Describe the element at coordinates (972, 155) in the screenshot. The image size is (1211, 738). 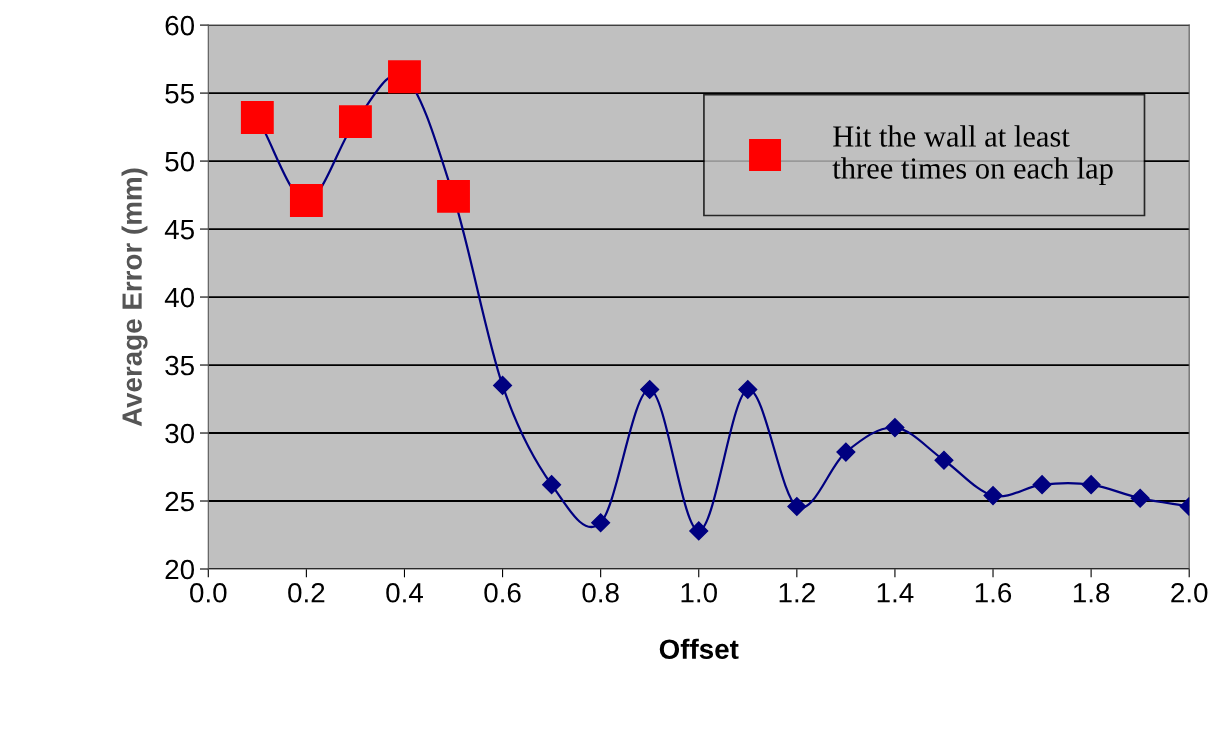
I see `legend-label: Hit the wall at least three times on each lap` at that location.